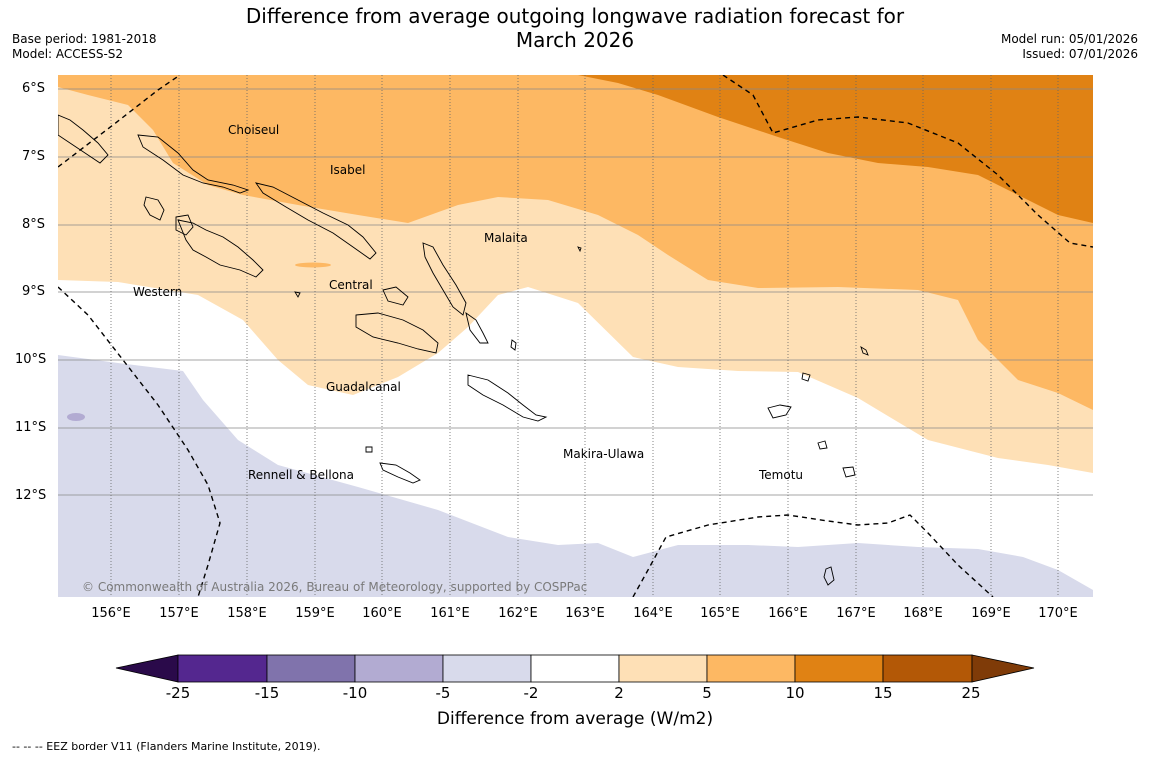 The height and width of the screenshot is (758, 1150). Describe the element at coordinates (355, 693) in the screenshot. I see `colorbar-tick-neg10: -10` at that location.